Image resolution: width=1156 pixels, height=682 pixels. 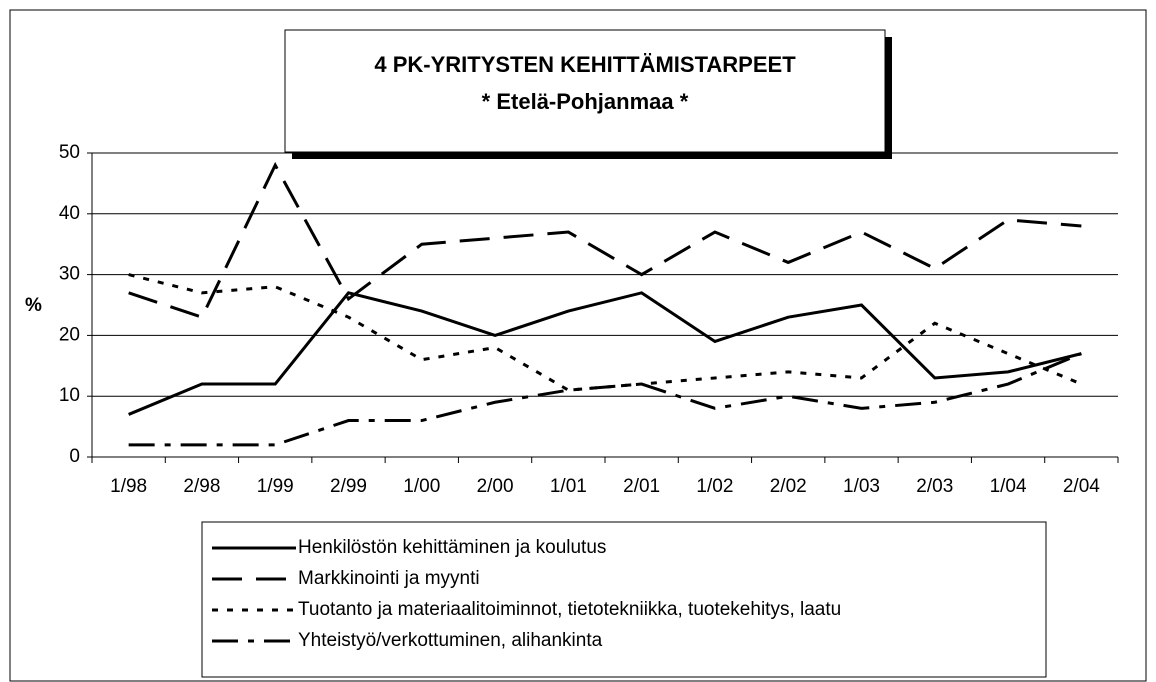 I want to click on x-tick-label: 2/01, so click(x=641, y=486).